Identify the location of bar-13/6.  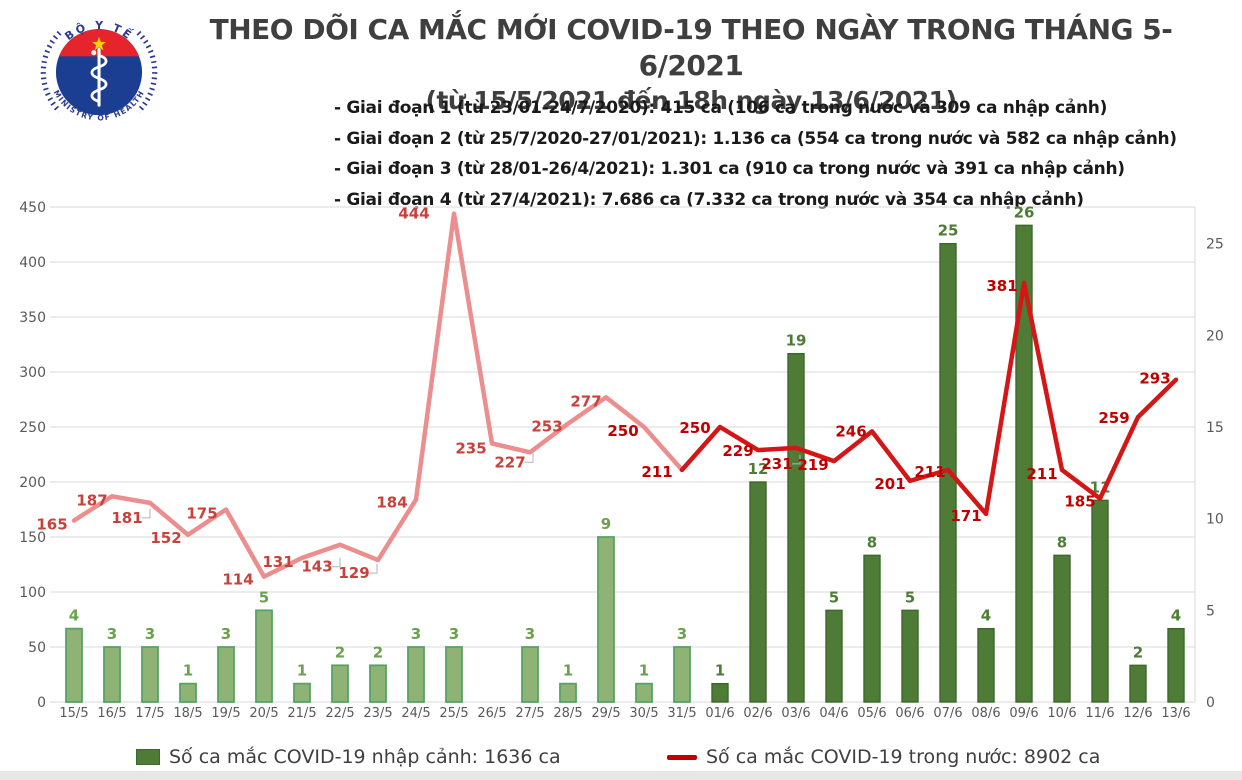
(1176, 665).